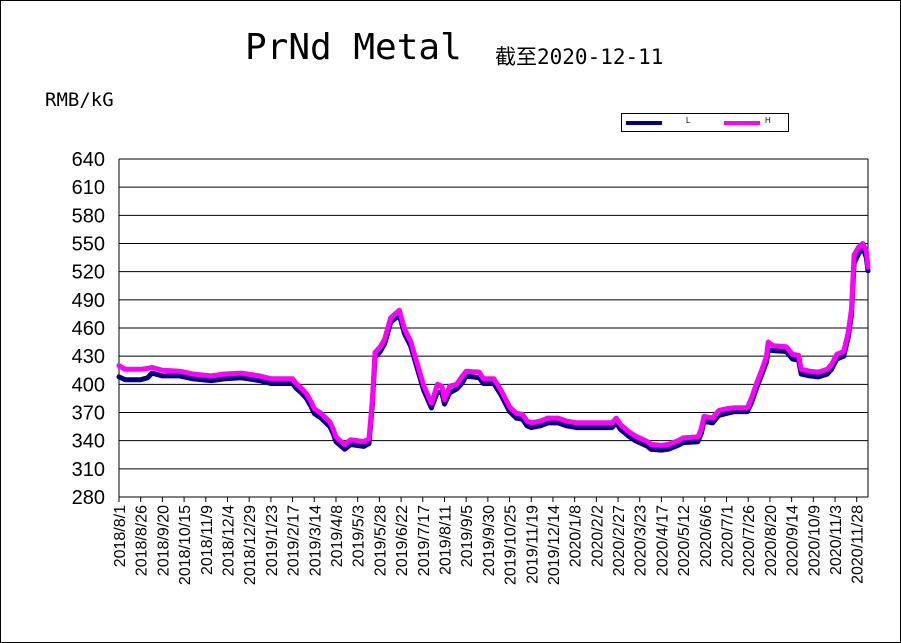 The image size is (901, 643). What do you see at coordinates (88, 385) in the screenshot?
I see `y-tick-label: 400` at bounding box center [88, 385].